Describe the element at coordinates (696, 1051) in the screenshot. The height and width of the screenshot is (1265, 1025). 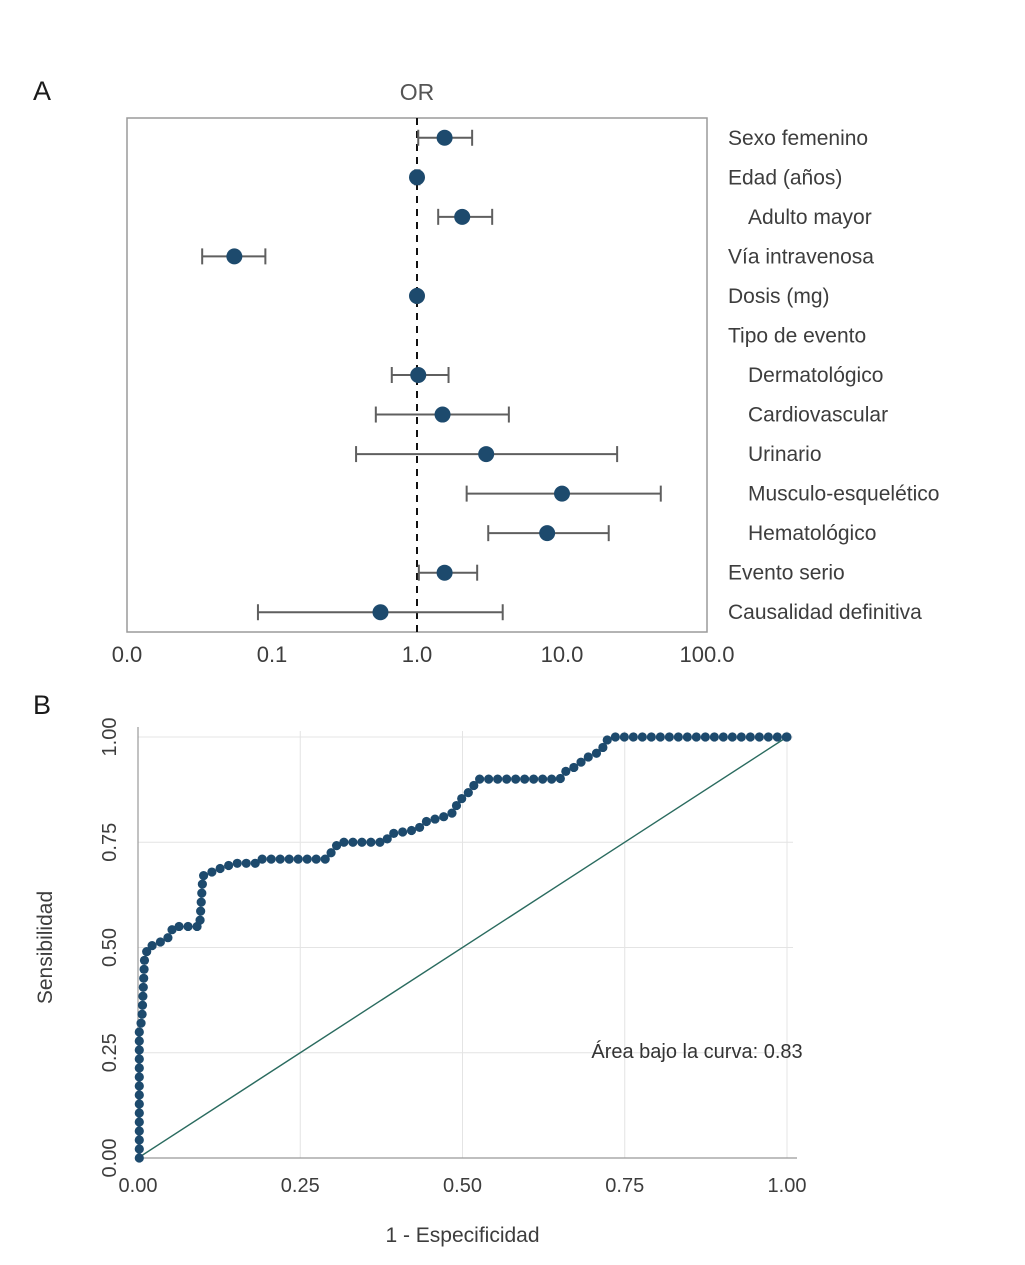
I see `auc-annotation: Área bajo la curva: 0.83` at that location.